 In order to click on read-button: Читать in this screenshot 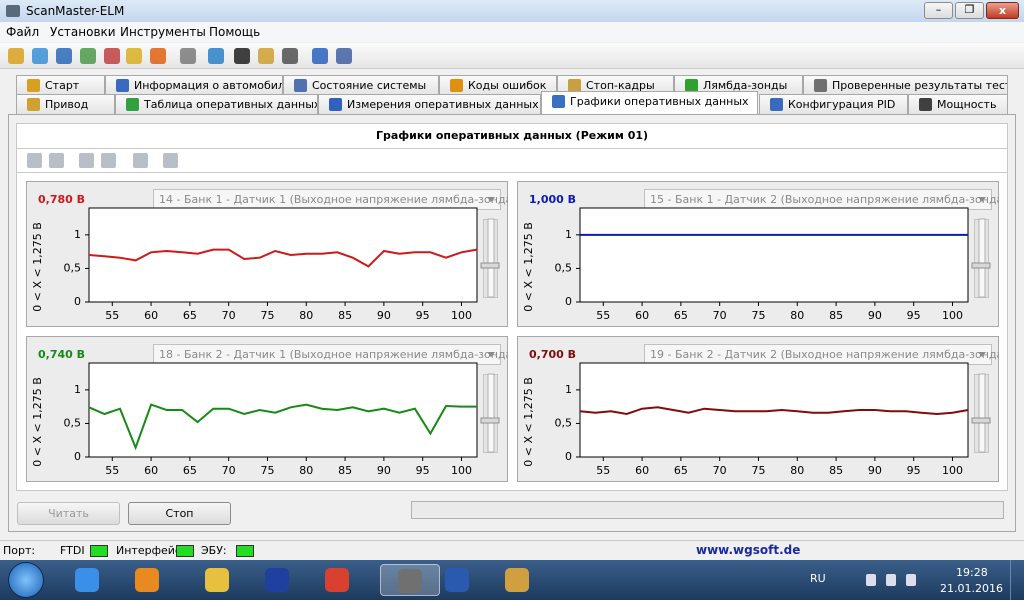, I will do `click(68, 513)`.